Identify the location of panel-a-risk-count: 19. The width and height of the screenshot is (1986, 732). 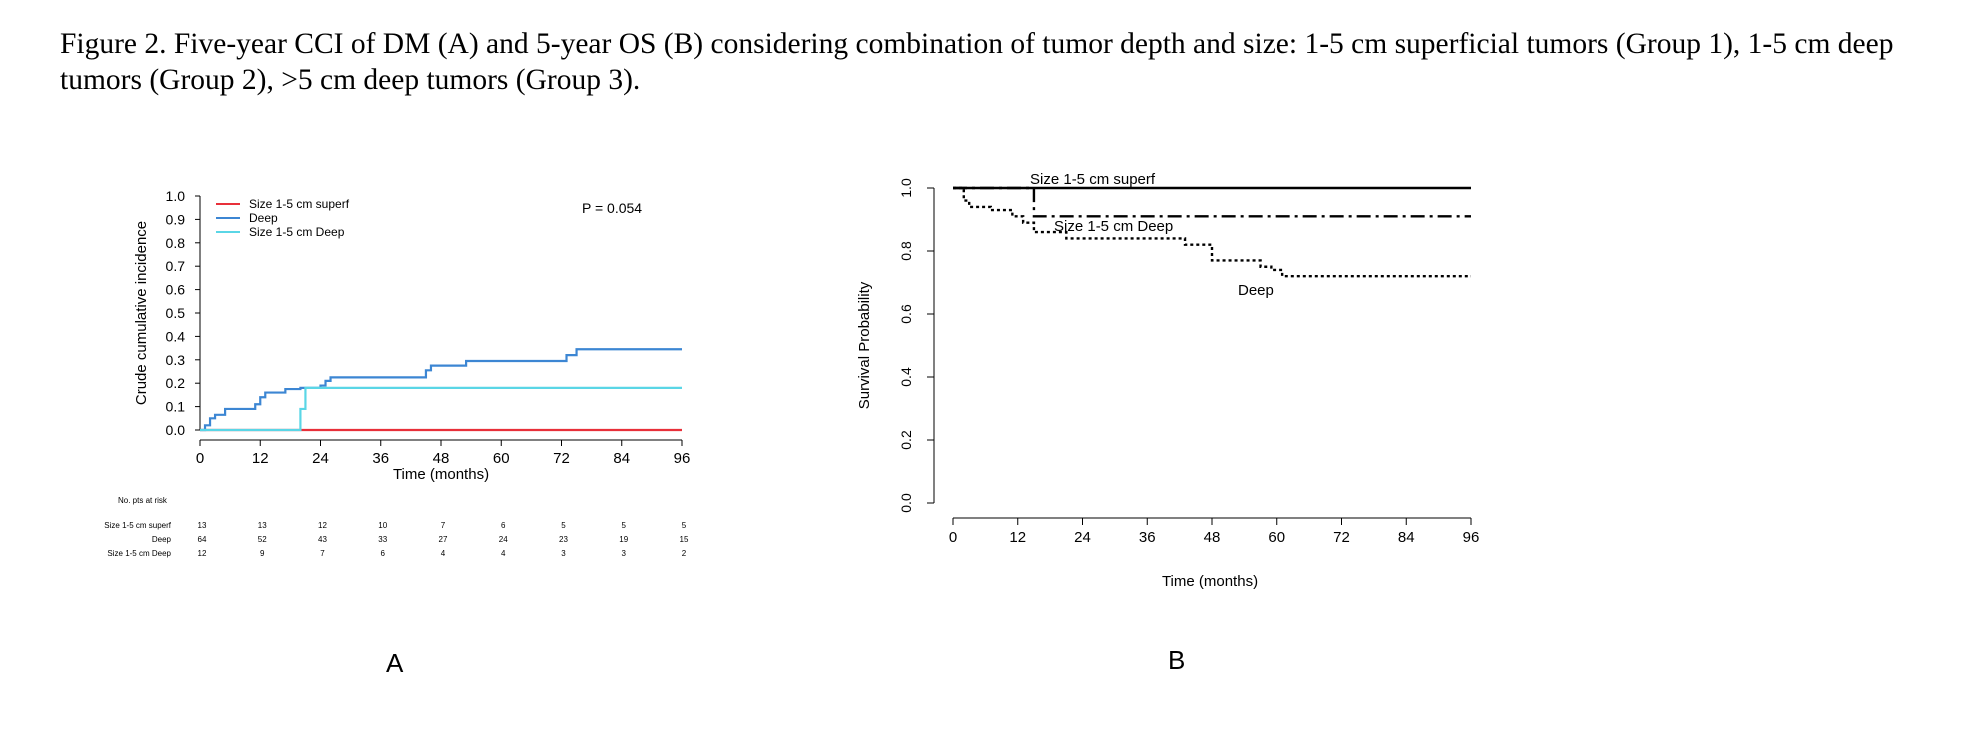
(623, 539).